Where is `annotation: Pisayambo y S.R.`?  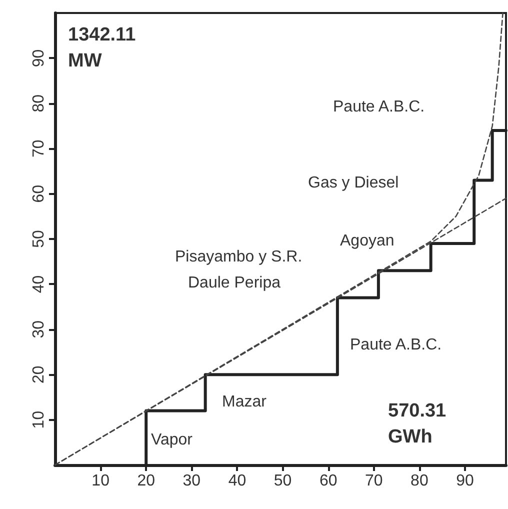
annotation: Pisayambo y S.R. is located at coordinates (238, 257).